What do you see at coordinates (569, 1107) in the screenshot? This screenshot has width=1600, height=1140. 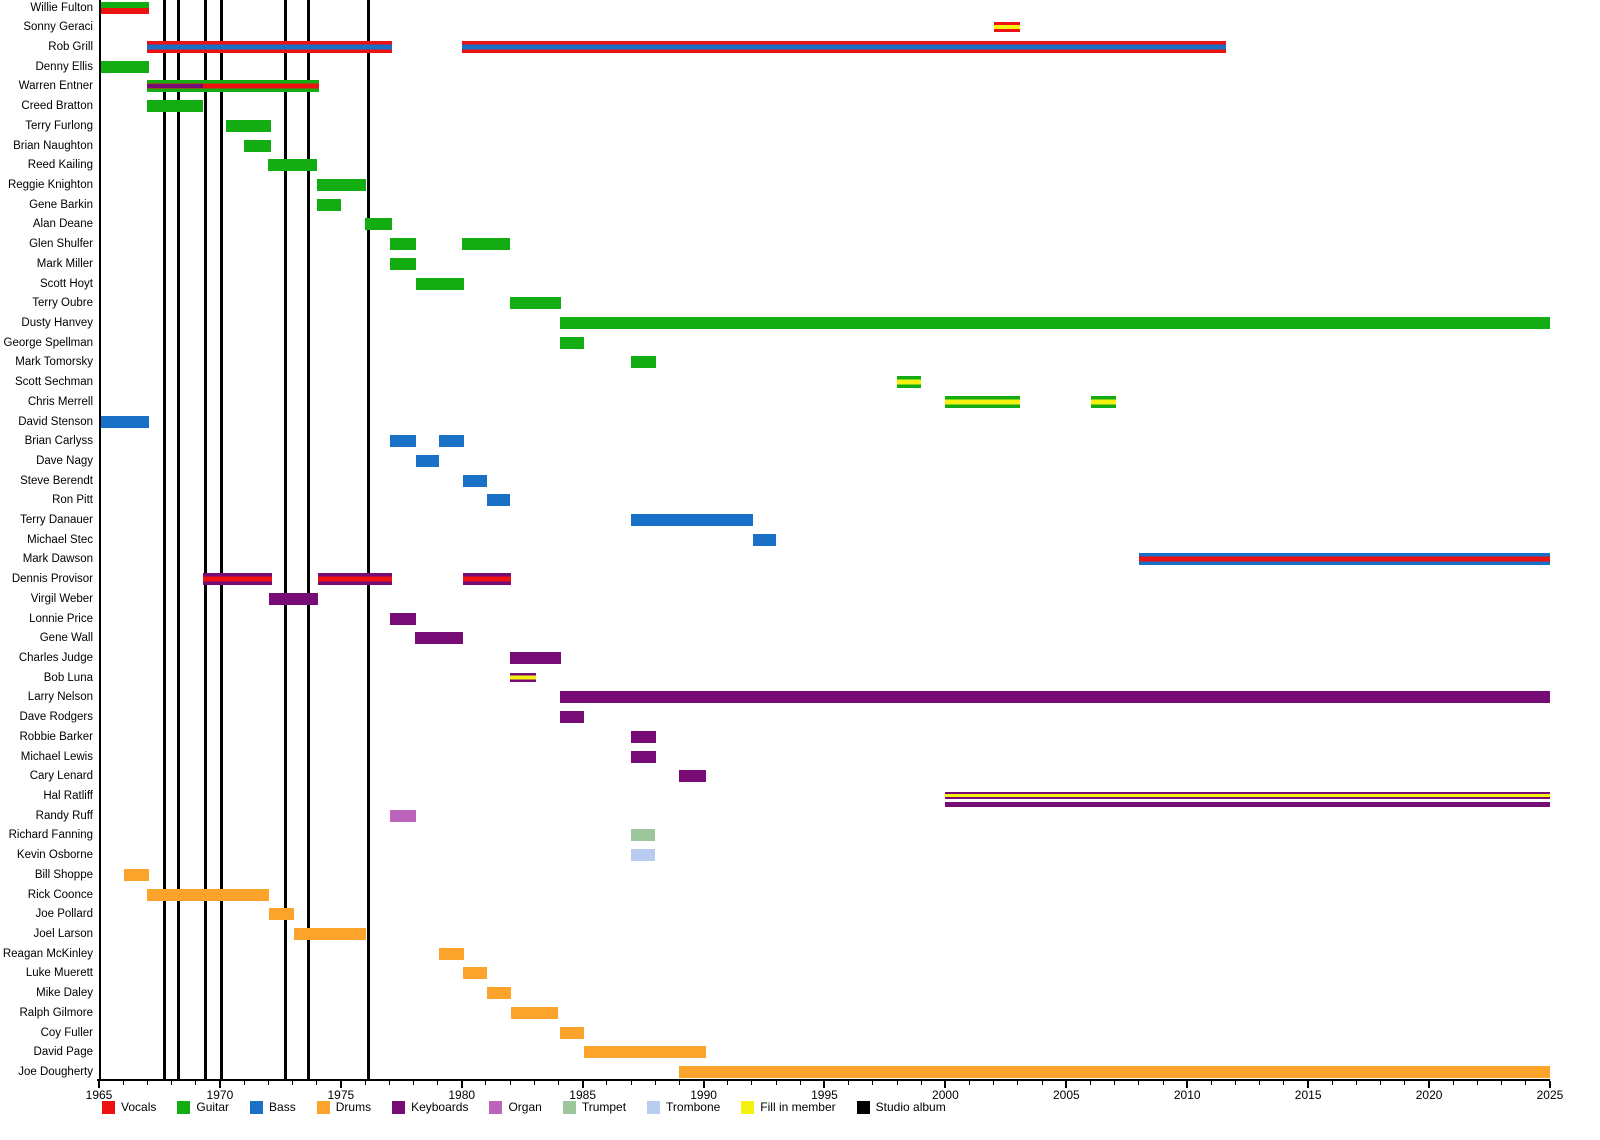 I see `legend-swatch-trumpet` at bounding box center [569, 1107].